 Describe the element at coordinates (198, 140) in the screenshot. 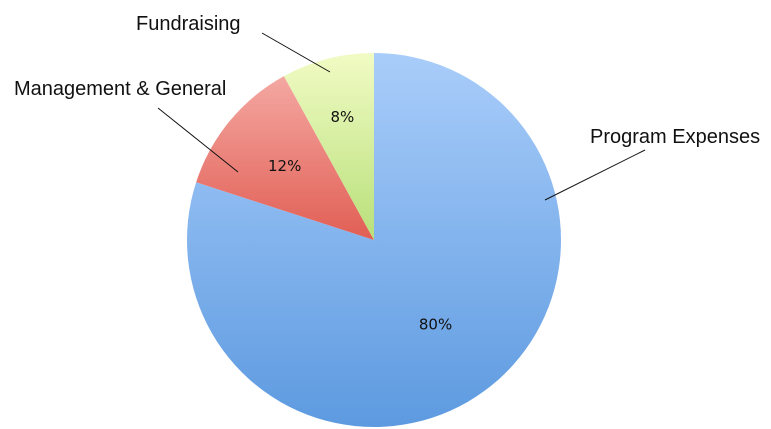

I see `leader-line-management-general` at that location.